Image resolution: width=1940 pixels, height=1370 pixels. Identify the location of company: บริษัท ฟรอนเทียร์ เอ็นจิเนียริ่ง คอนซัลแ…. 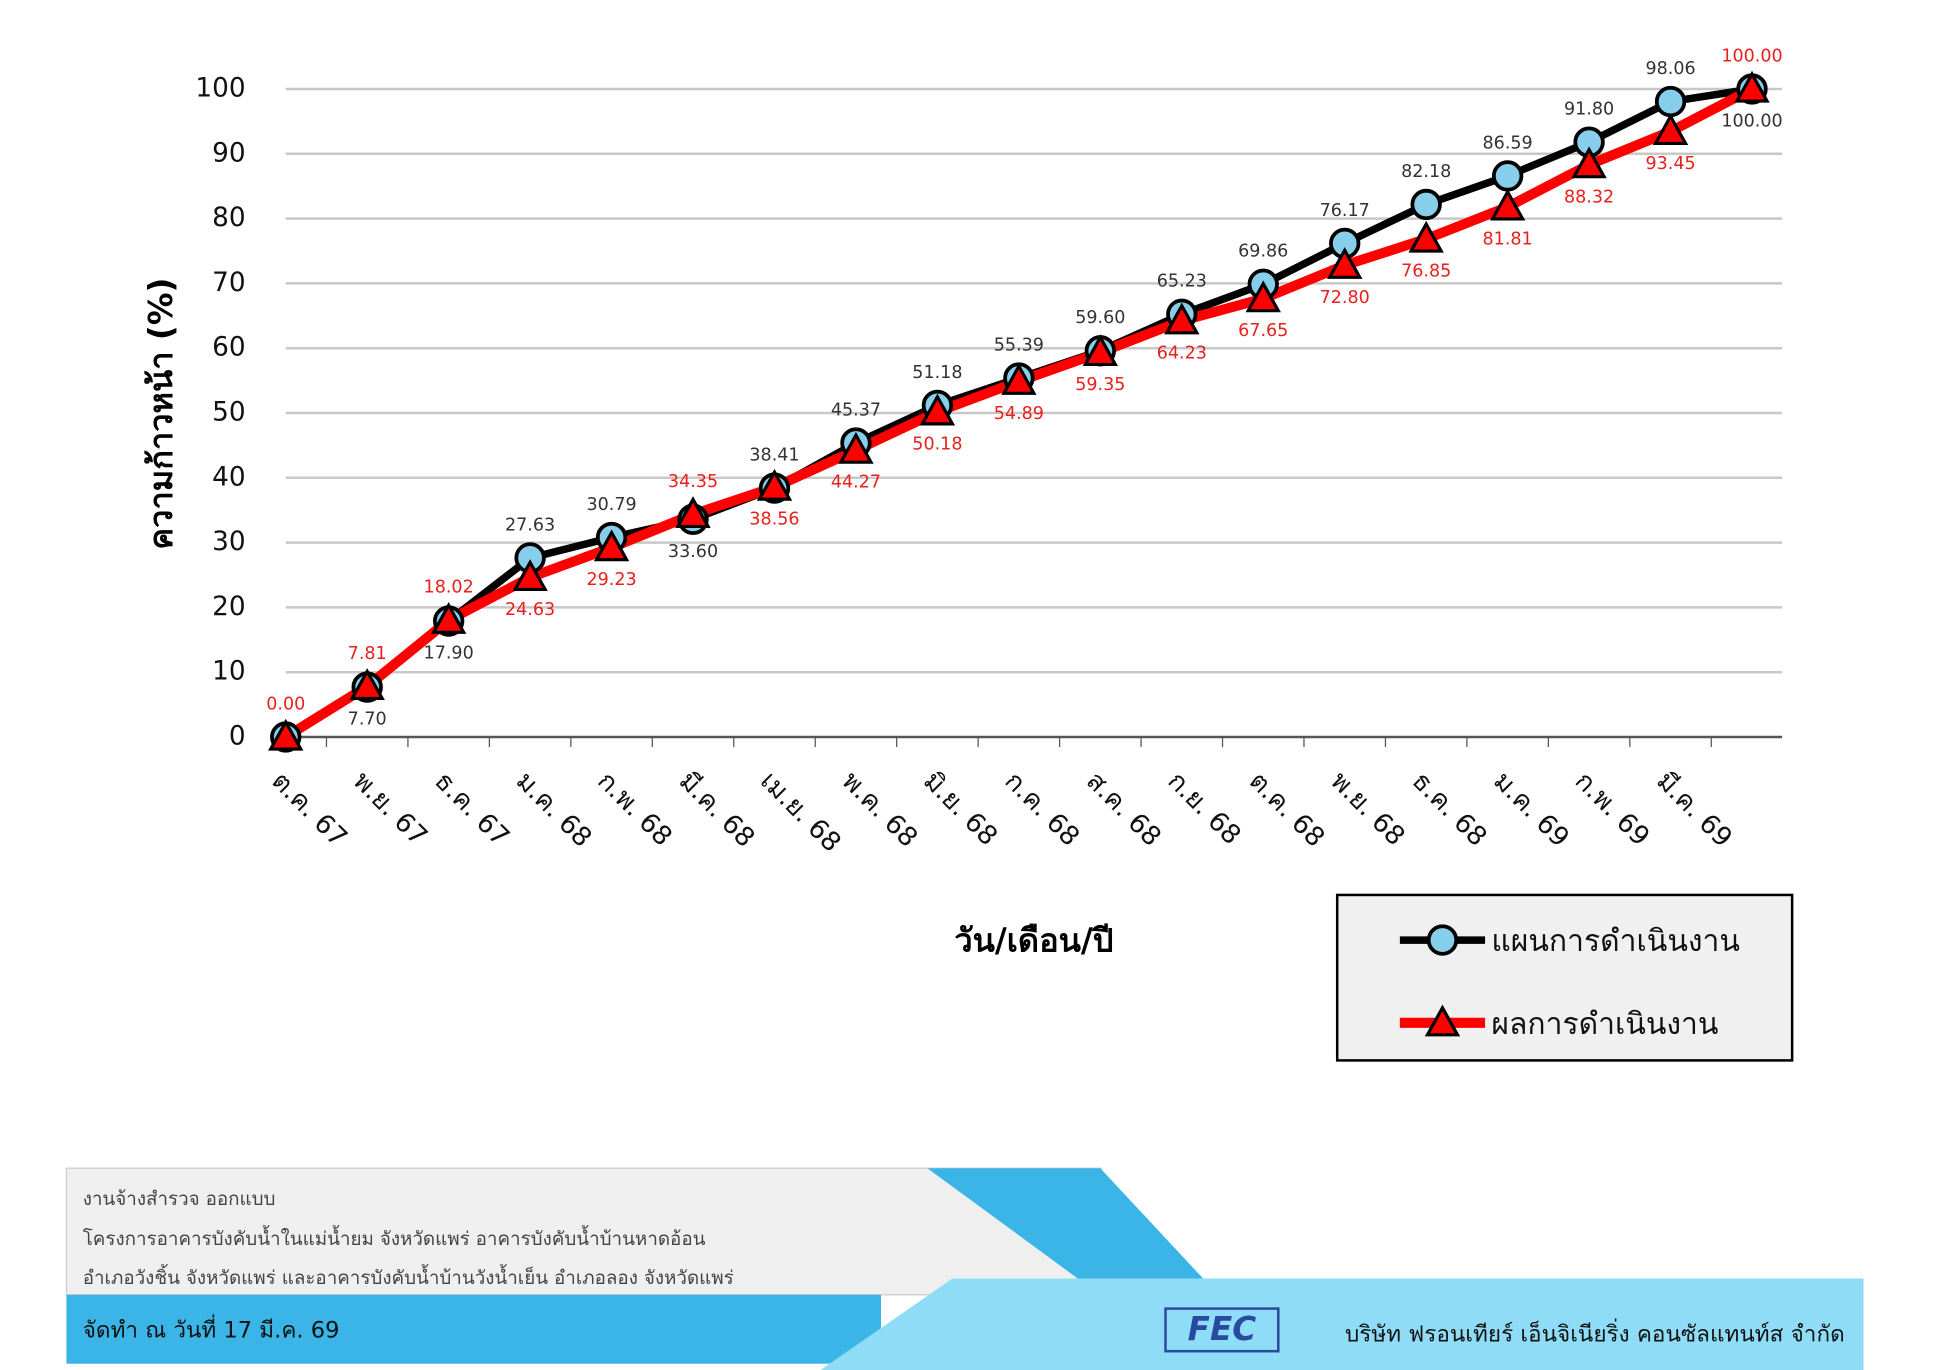
(1595, 1332).